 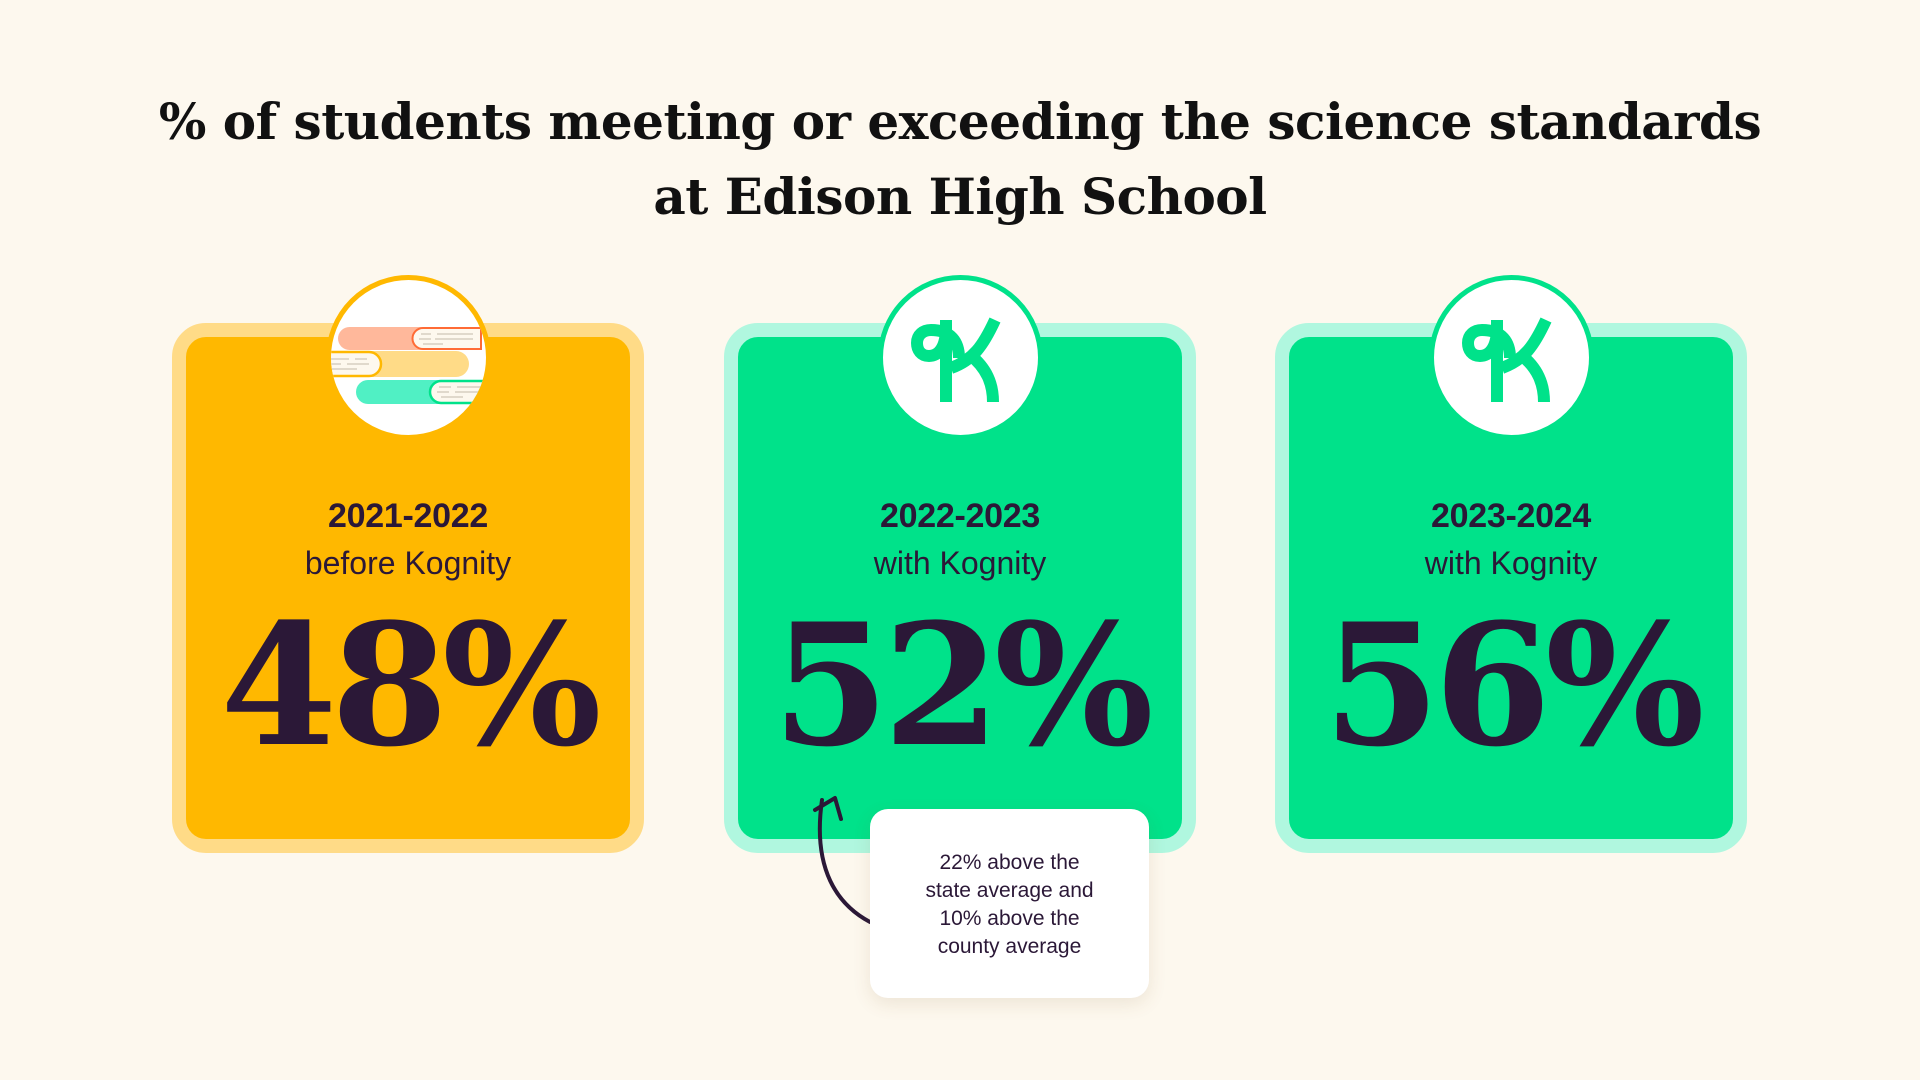 What do you see at coordinates (408, 357) in the screenshot?
I see `books-stack-icon` at bounding box center [408, 357].